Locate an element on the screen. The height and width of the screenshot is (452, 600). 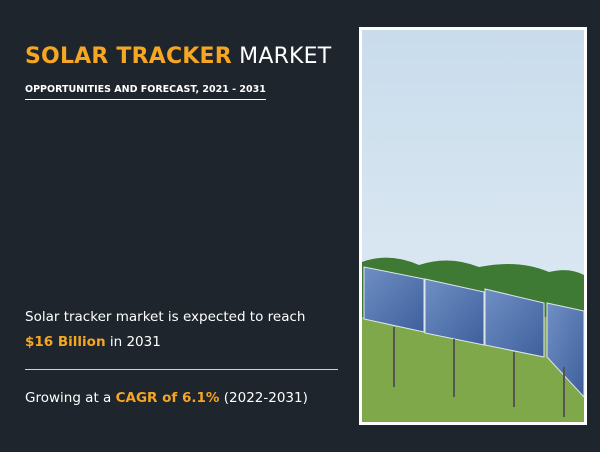
fact-text: Growing at a is located at coordinates (68, 398).